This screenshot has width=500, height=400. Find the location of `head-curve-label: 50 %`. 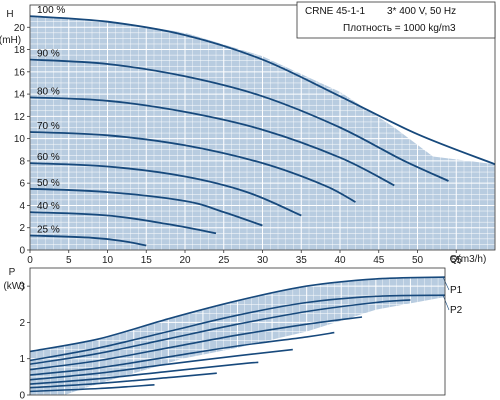

head-curve-label: 50 % is located at coordinates (48, 183).